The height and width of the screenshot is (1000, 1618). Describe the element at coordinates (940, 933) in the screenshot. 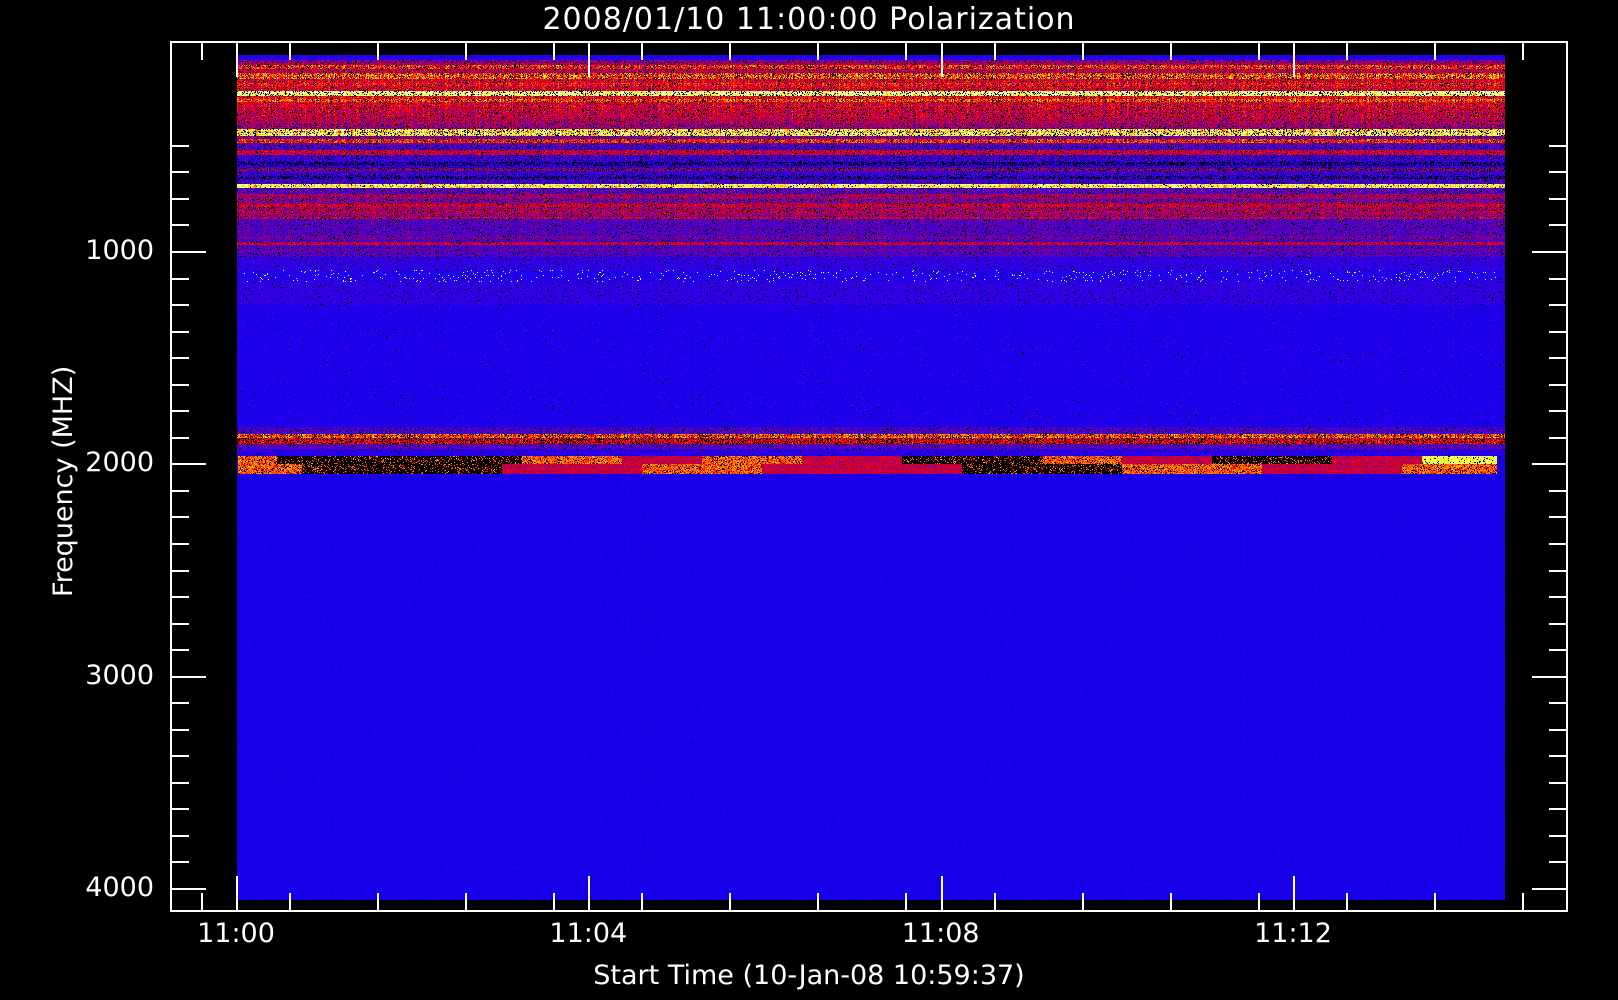

I see `x-tick-label: 11:08` at that location.